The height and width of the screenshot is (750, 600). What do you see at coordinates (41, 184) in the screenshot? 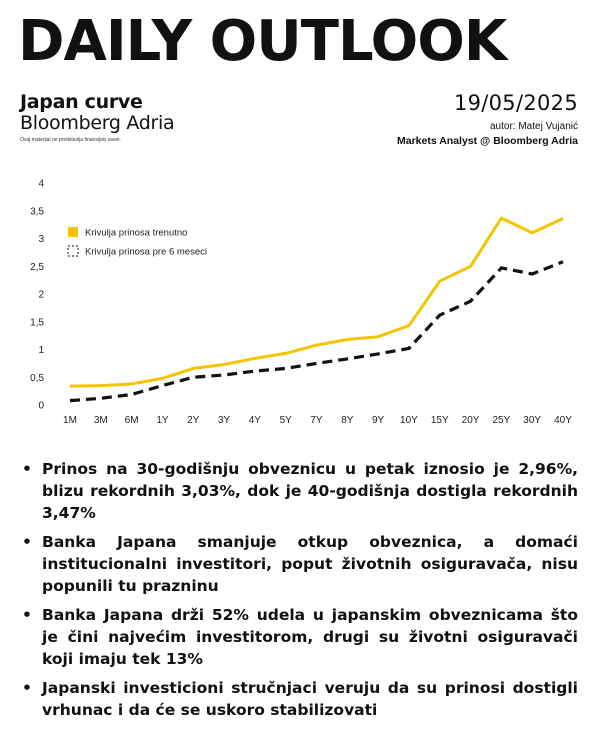
I see `y-tick-label: 4` at bounding box center [41, 184].